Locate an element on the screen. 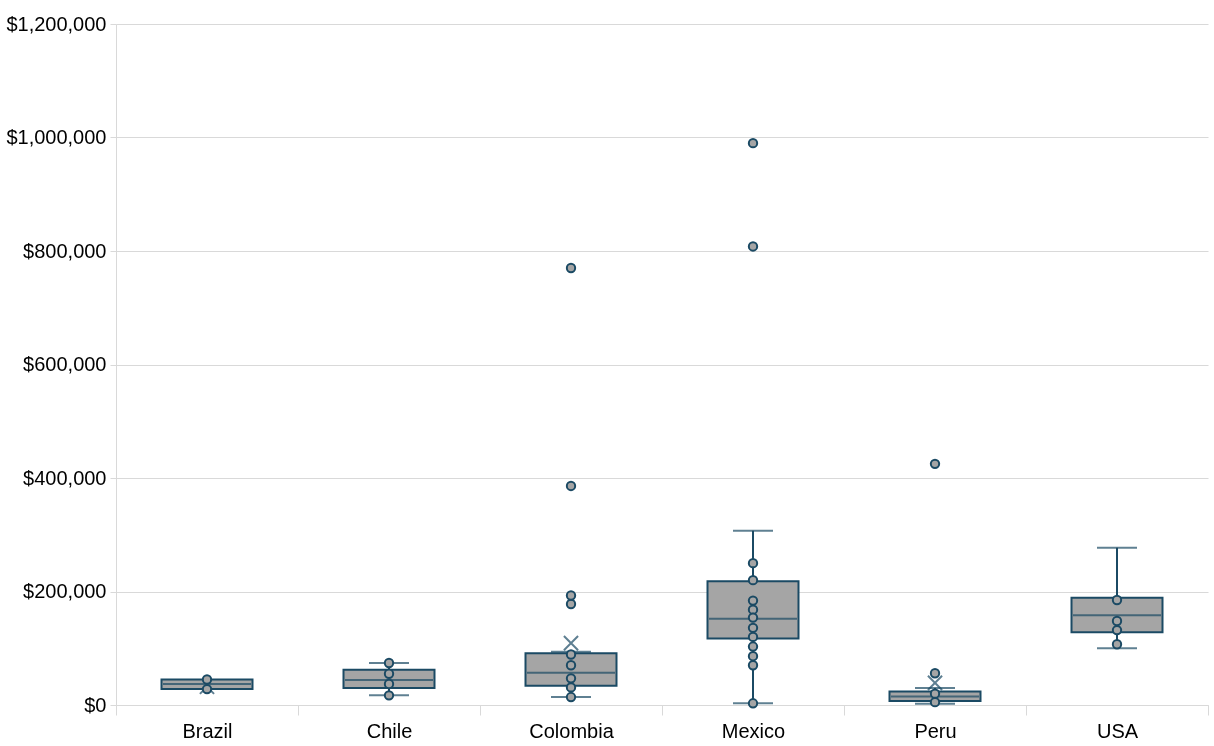 The image size is (1214, 746). y-tick-label: $600,000 is located at coordinates (65, 364).